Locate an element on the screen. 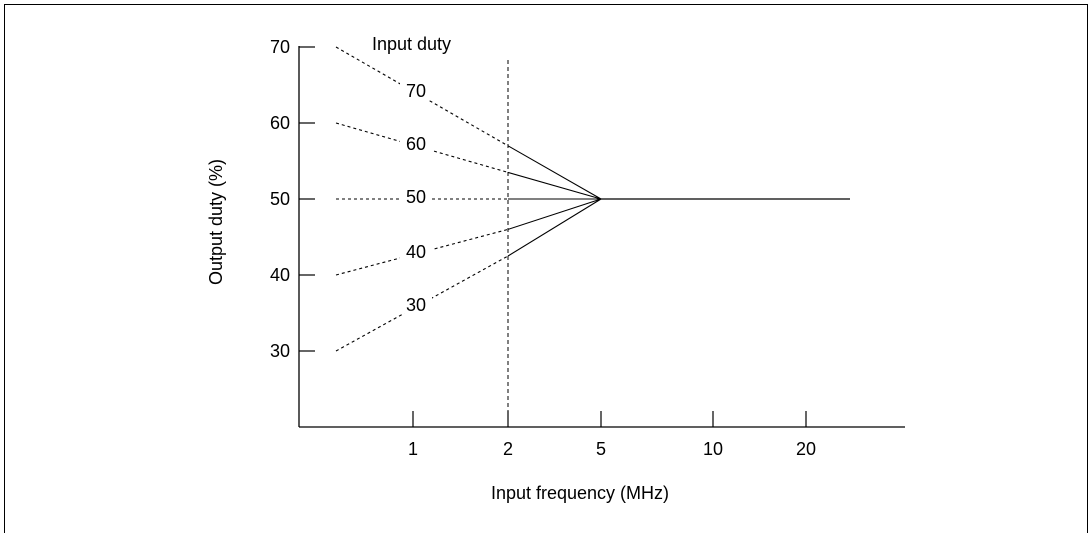 Image resolution: width=1091 pixels, height=533 pixels. y-axis-label: Output duty (%) is located at coordinates (216, 222).